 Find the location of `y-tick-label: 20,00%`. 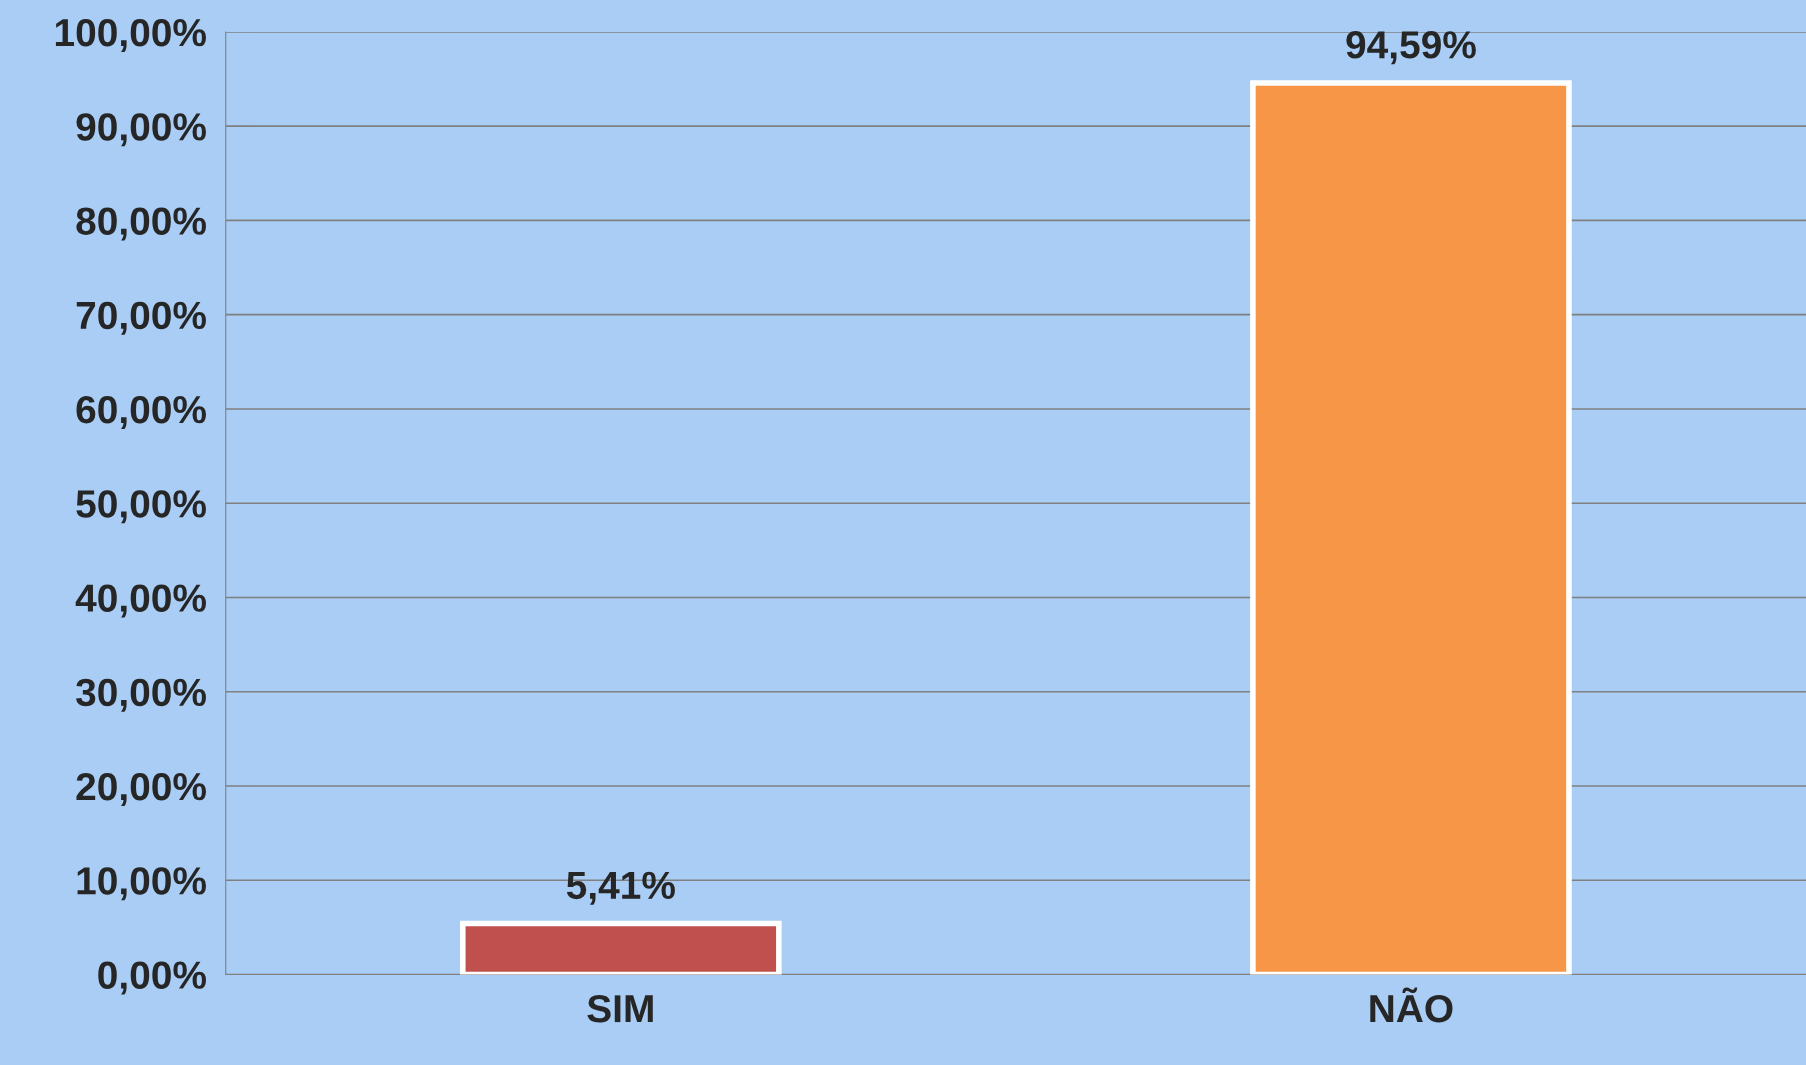

y-tick-label: 20,00% is located at coordinates (141, 789).